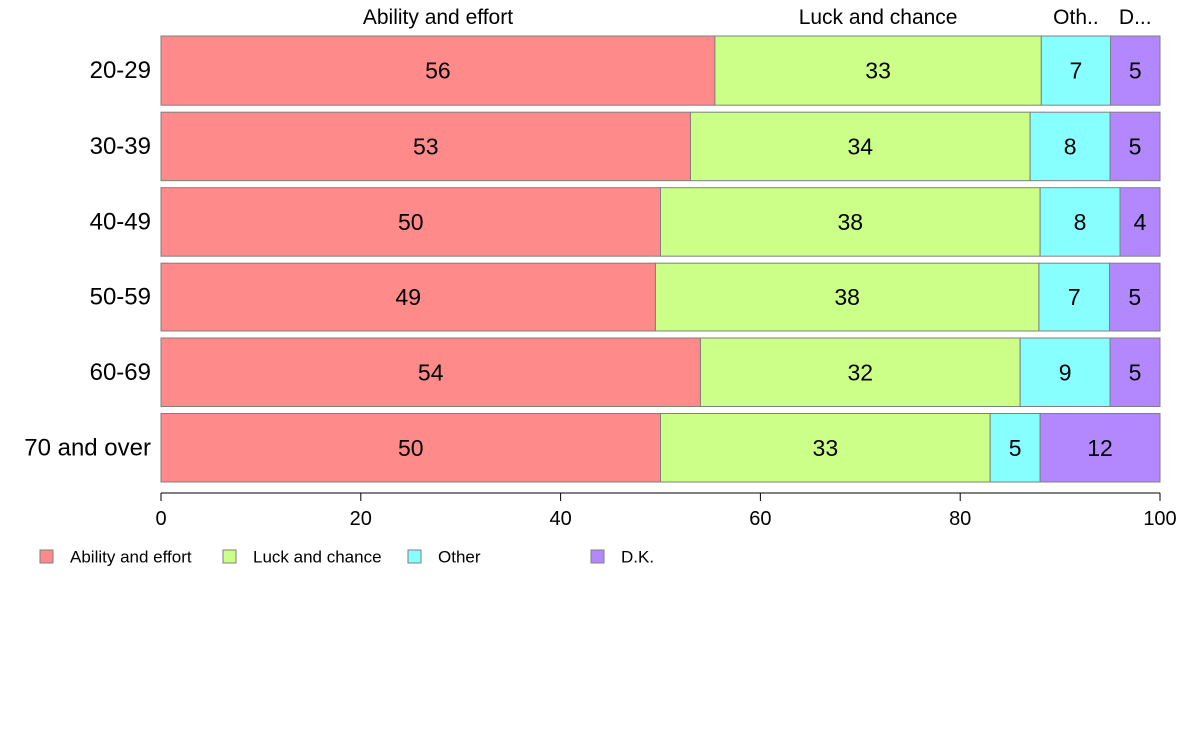  I want to click on data-label: 9, so click(1065, 372).